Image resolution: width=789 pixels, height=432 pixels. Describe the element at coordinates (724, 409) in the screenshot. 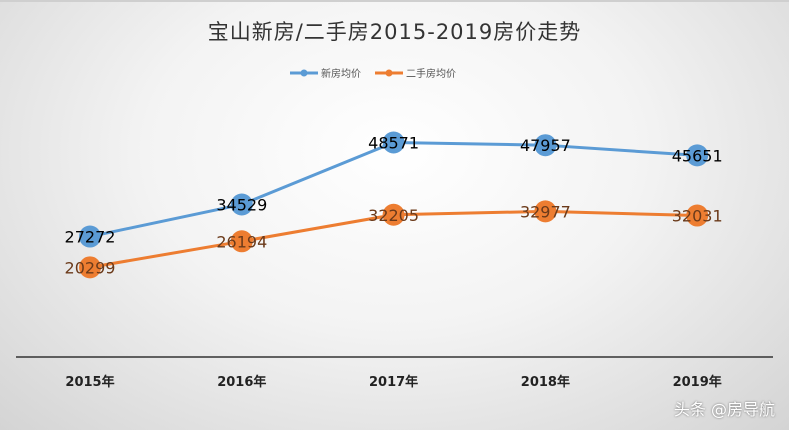

I see `watermark: 头条 @房导航` at that location.